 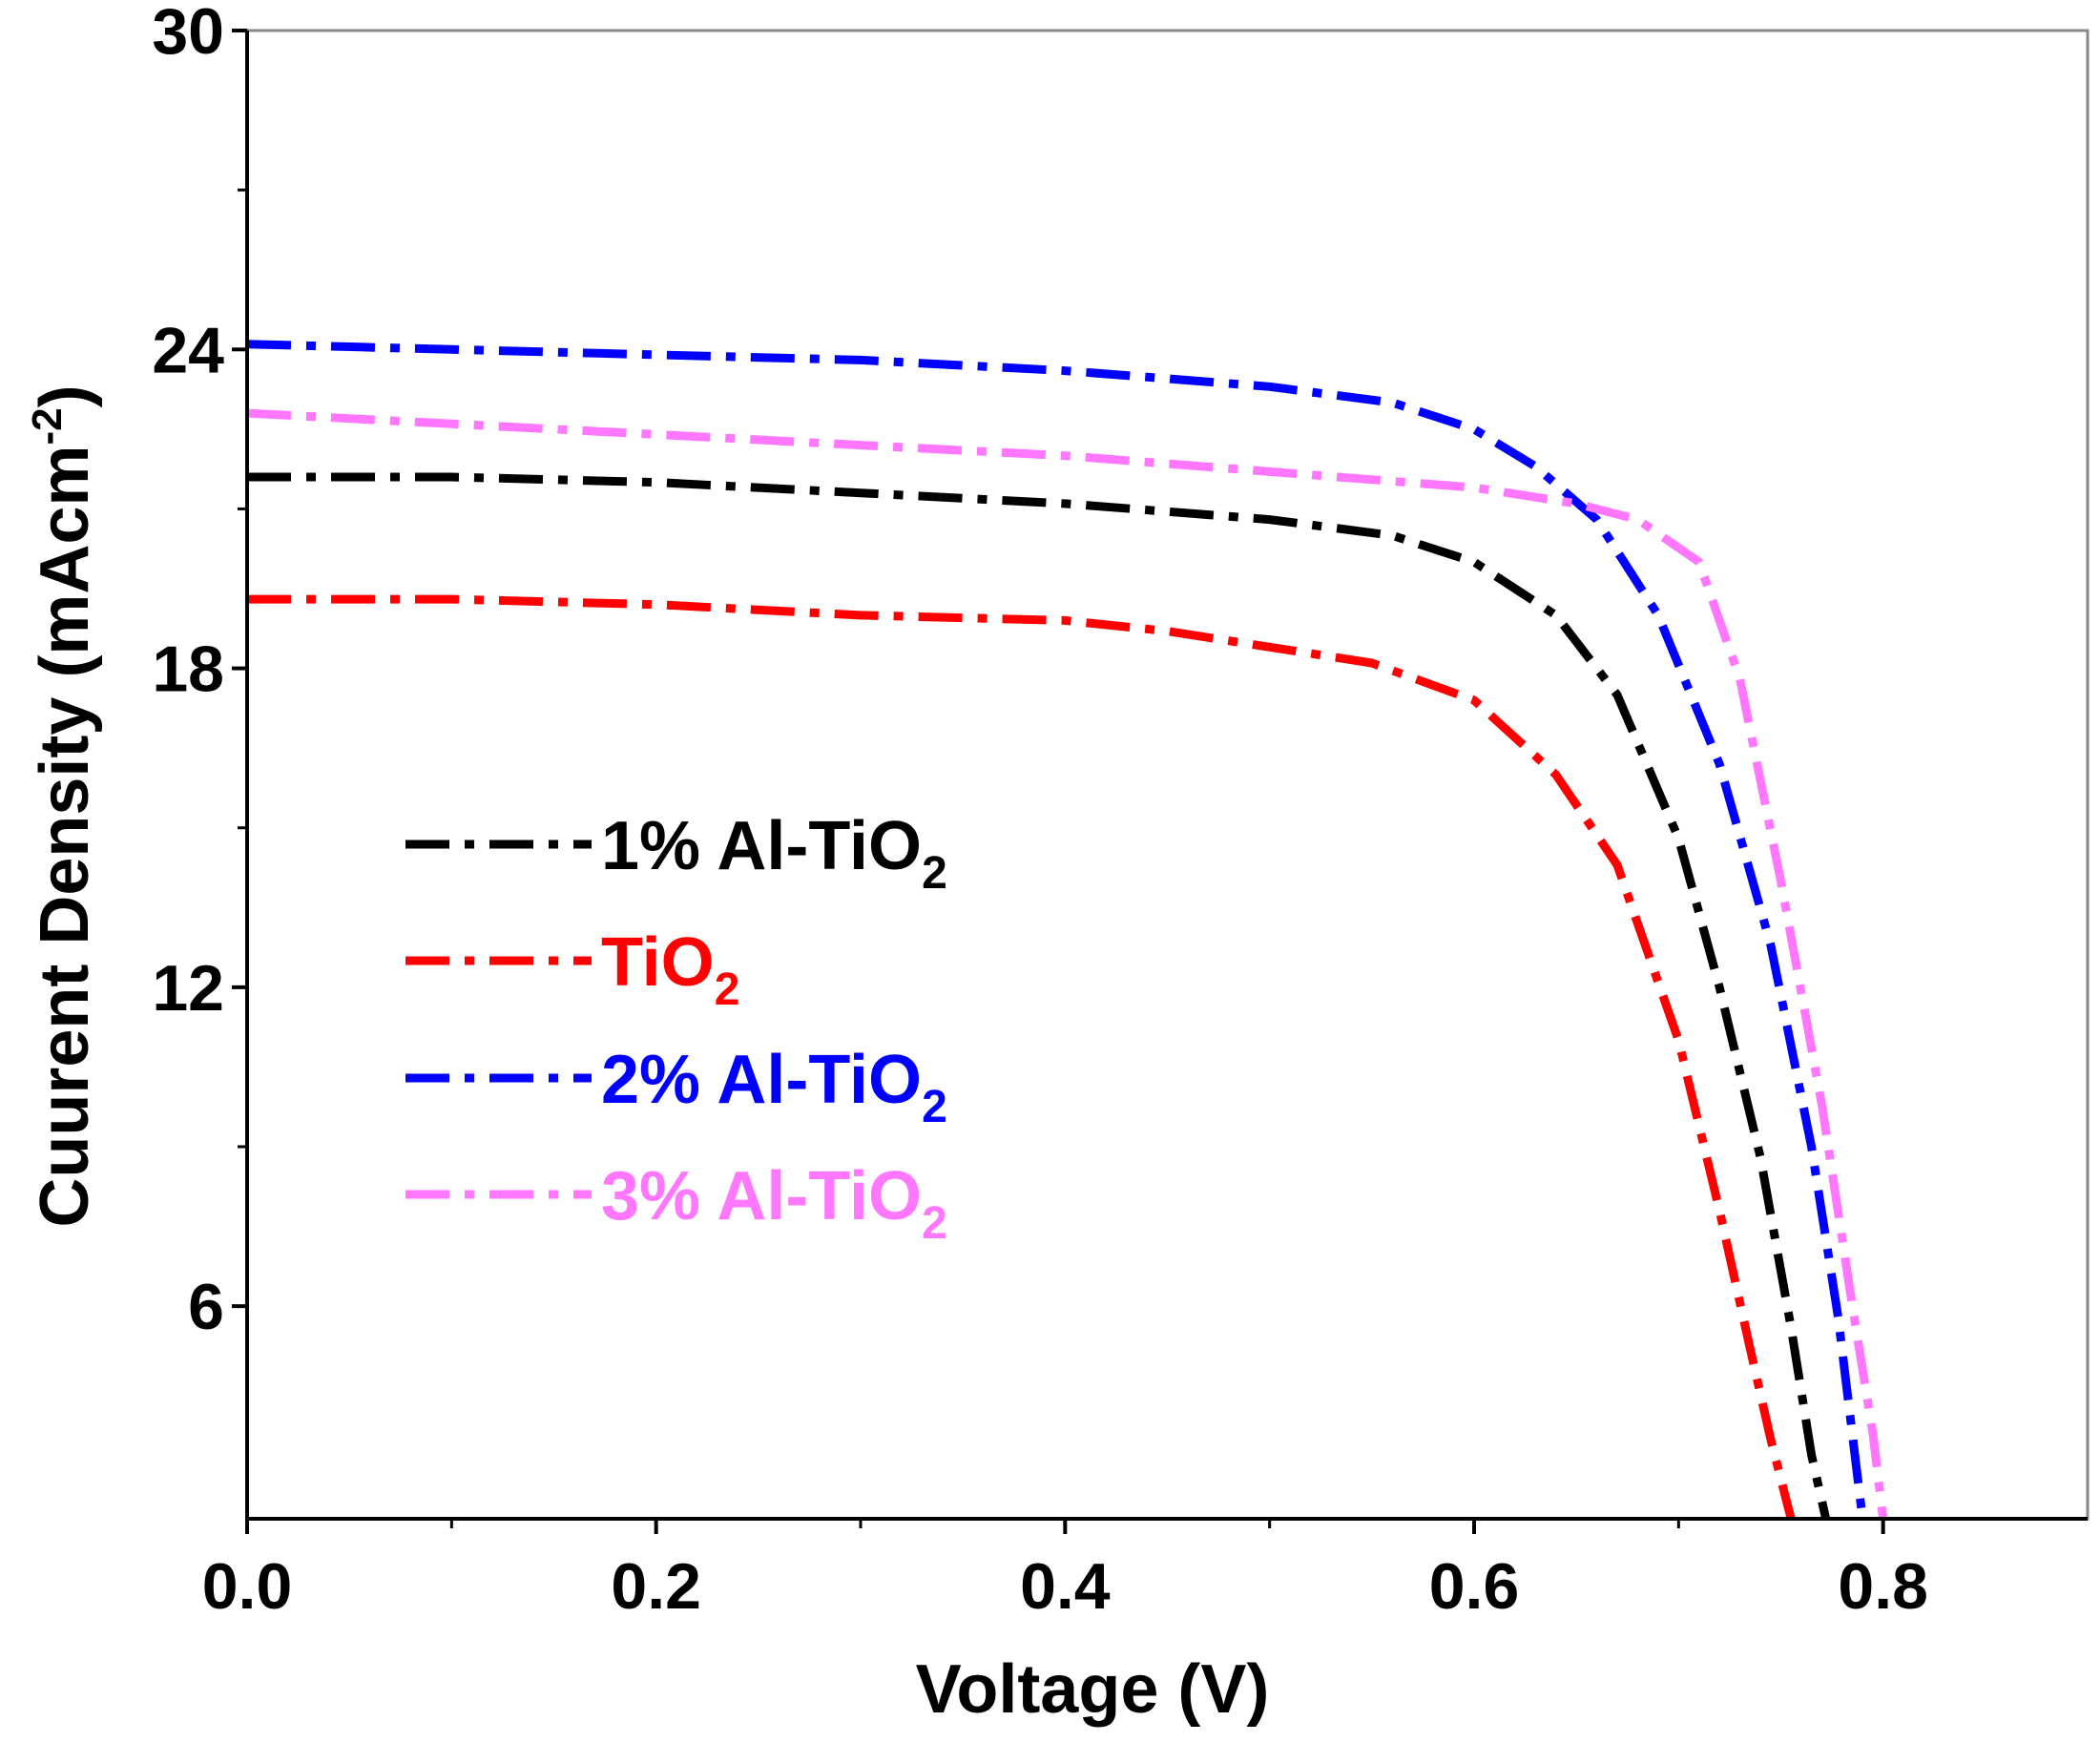 What do you see at coordinates (48, 426) in the screenshot?
I see `y-axis-title-superscript: -2` at bounding box center [48, 426].